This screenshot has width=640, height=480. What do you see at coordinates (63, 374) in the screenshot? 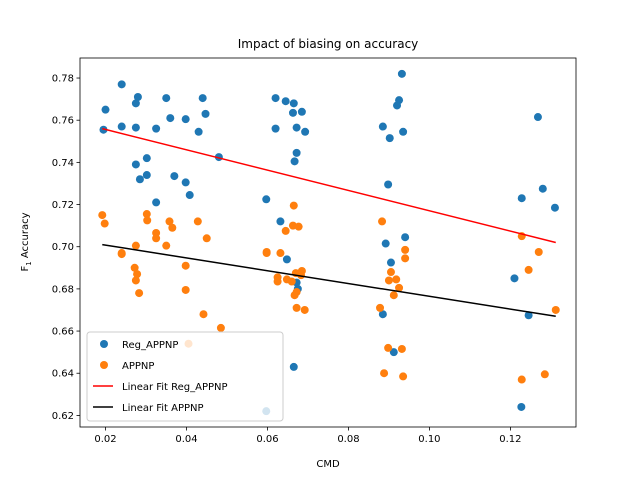
I see `y-tick-label: 0.64` at bounding box center [63, 374].